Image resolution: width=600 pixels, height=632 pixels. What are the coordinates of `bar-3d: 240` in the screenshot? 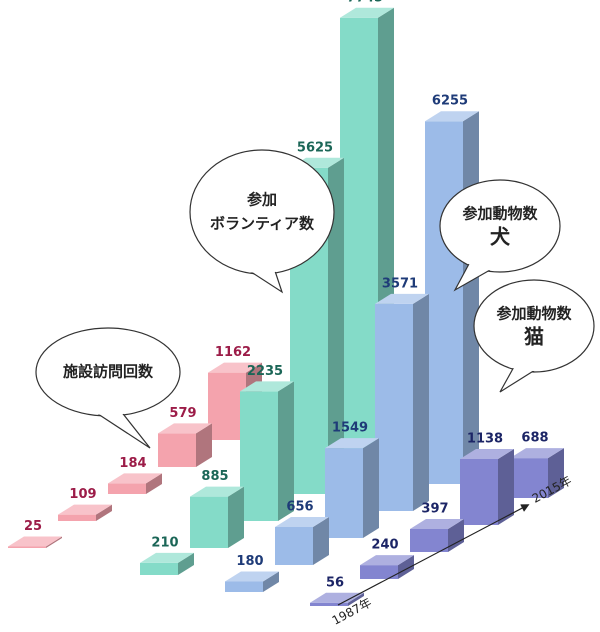 It's located at (387, 558).